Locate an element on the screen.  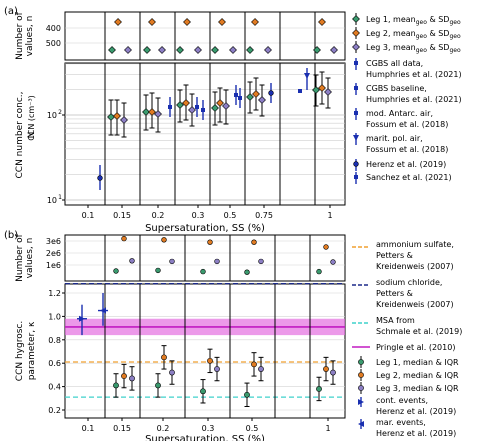
legend-label-b: ammonium sulfate, is located at coordinates (415, 244).